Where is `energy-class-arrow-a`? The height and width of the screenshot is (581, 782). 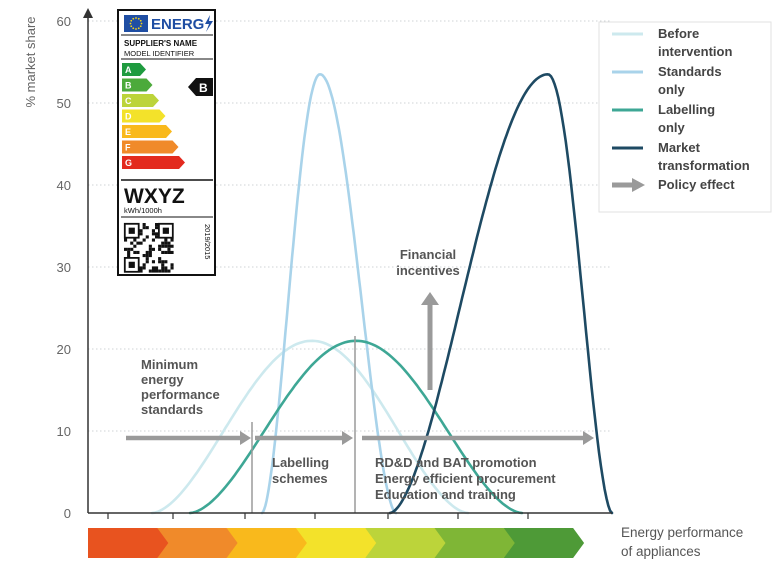
energy-class-arrow-a is located at coordinates (134, 69).